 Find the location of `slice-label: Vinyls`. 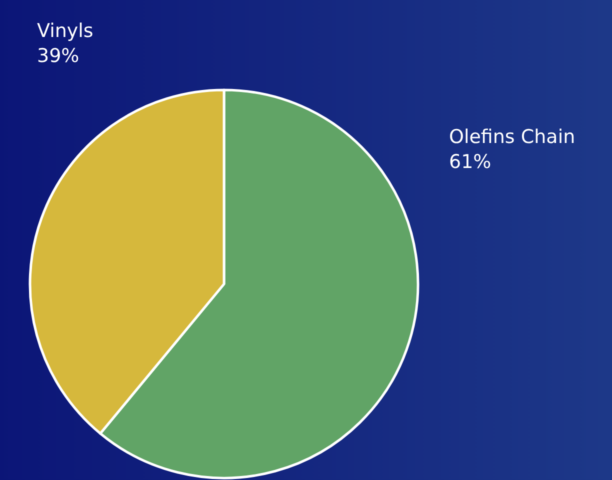

slice-label: Vinyls is located at coordinates (65, 31).